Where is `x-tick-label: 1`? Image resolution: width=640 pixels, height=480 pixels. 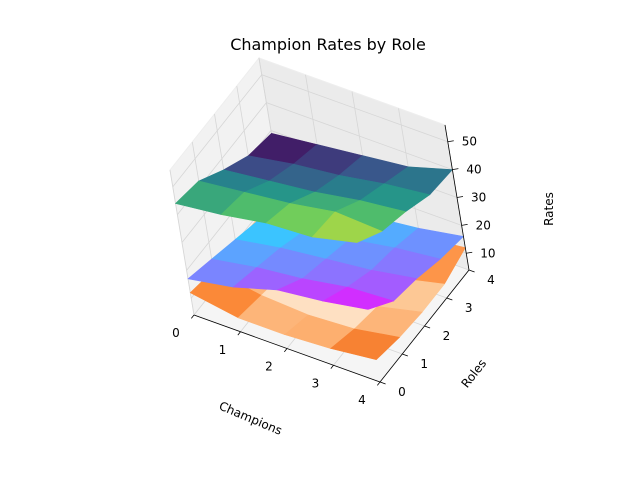
x-tick-label: 1 is located at coordinates (223, 350).